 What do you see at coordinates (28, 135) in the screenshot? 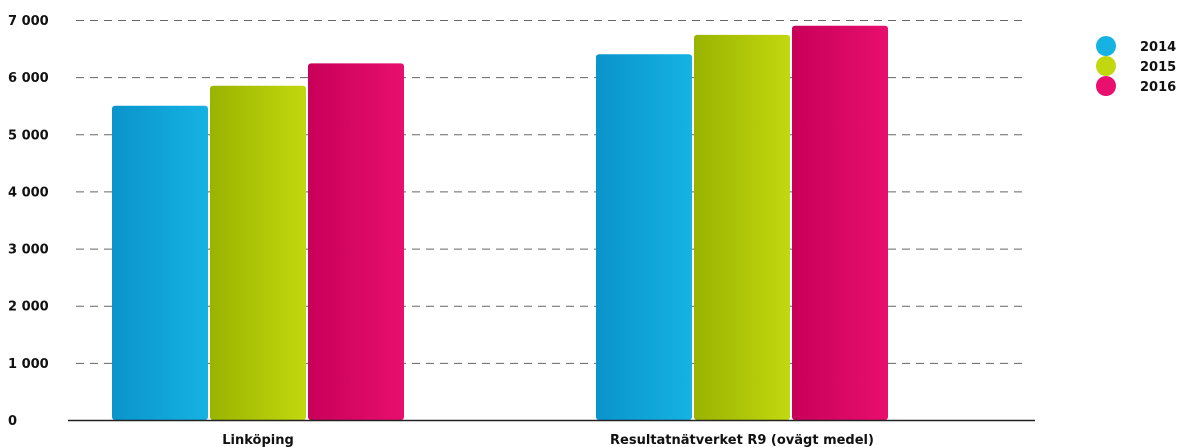
I see `y-tick-label: 5 000` at bounding box center [28, 135].